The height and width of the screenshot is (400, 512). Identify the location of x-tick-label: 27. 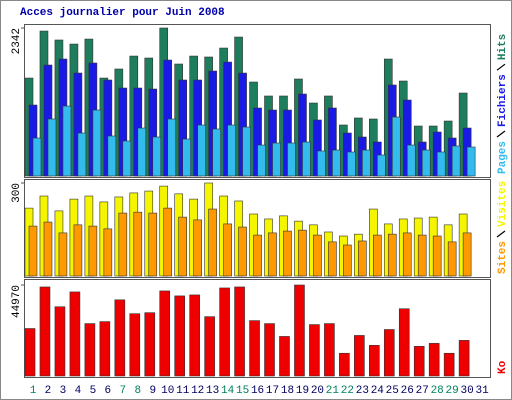
(422, 391).